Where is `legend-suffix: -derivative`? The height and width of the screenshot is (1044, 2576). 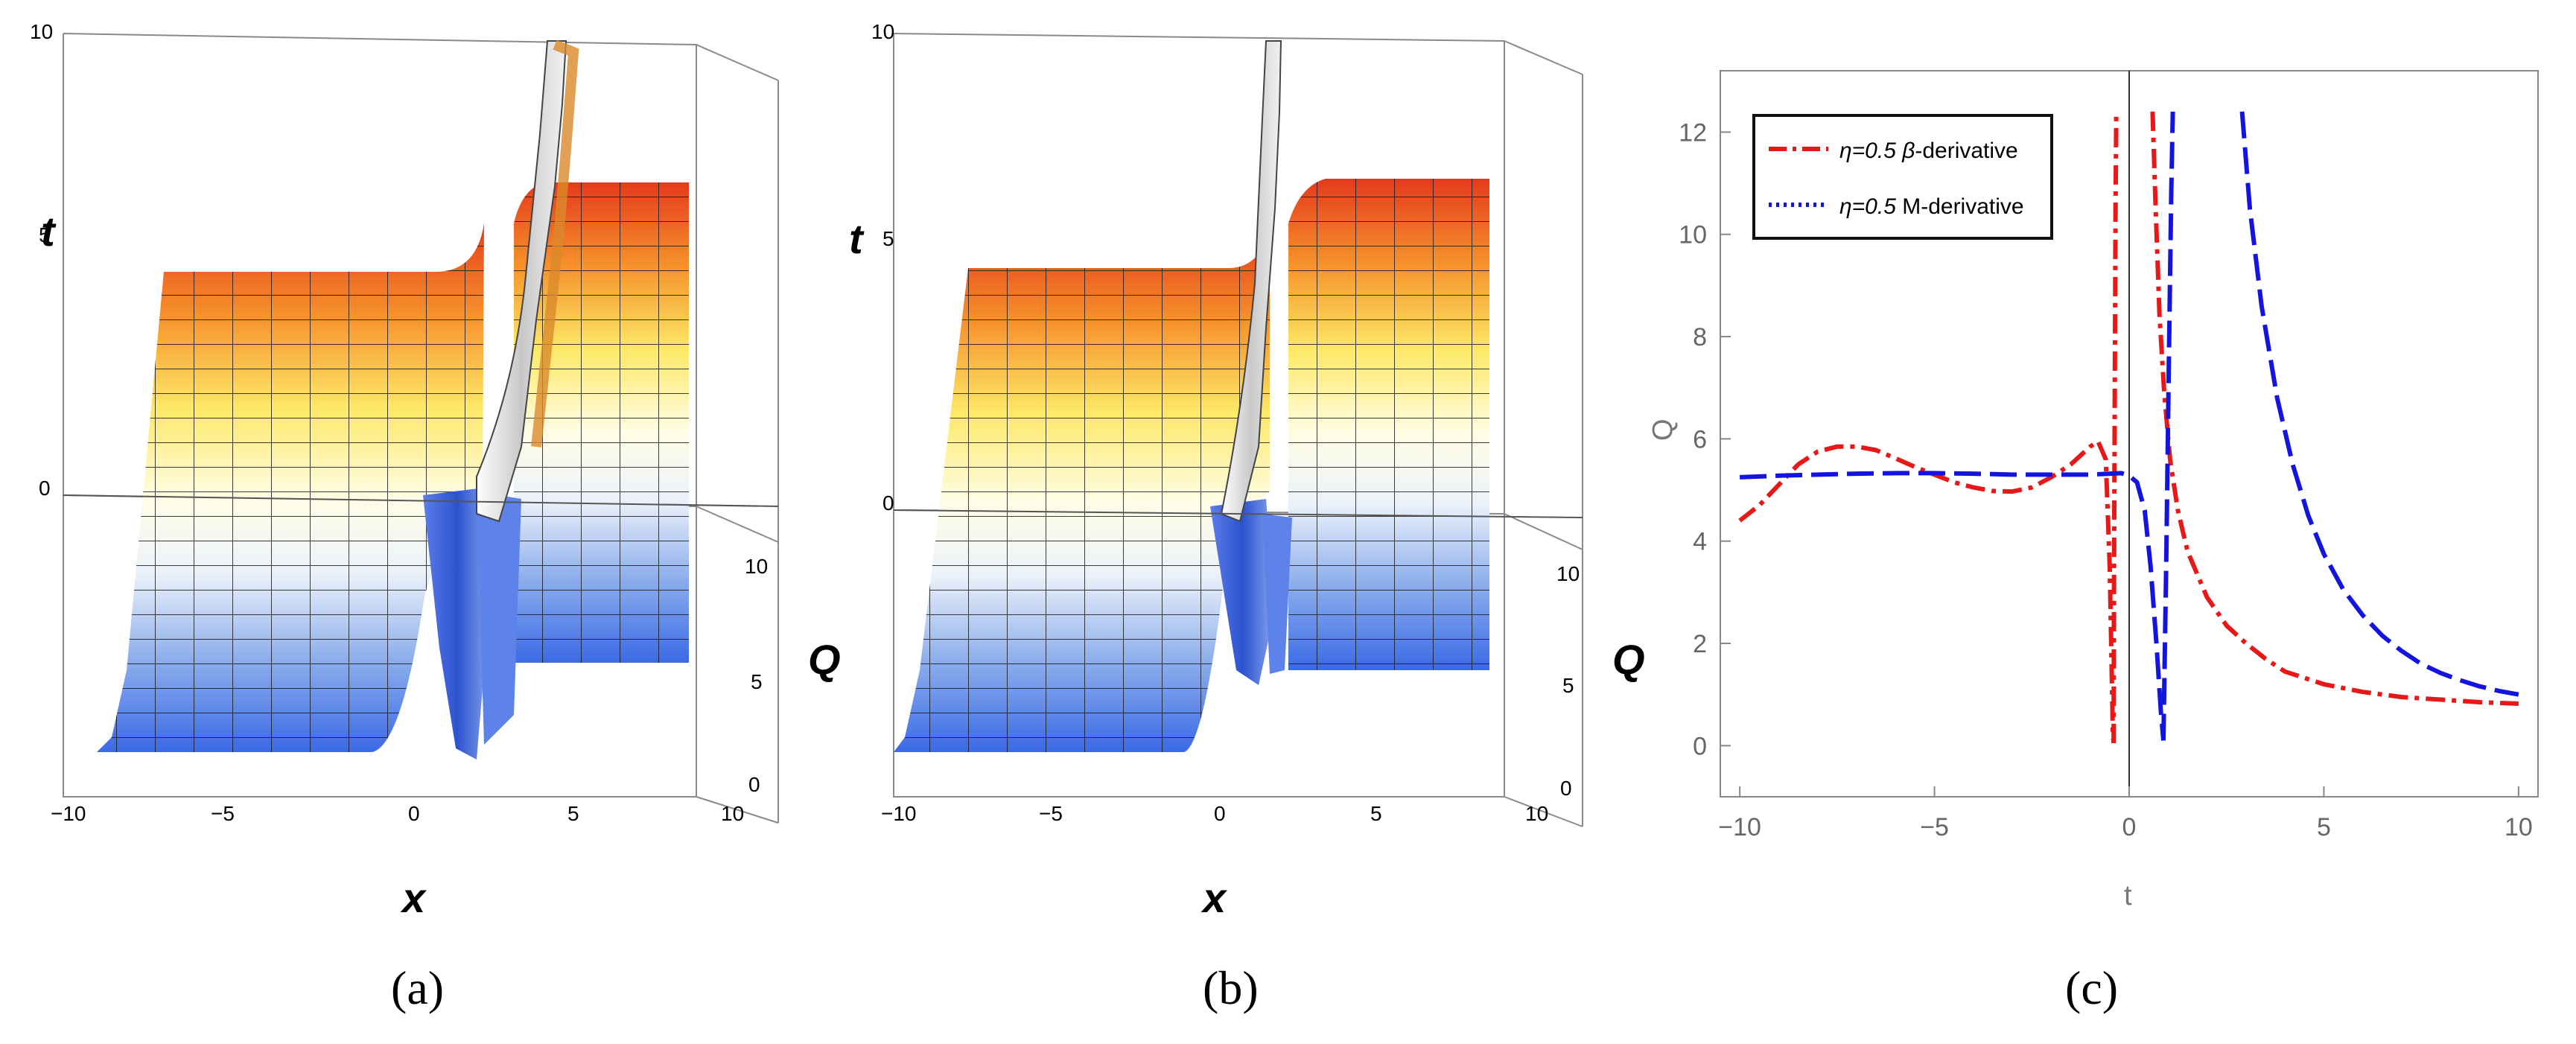
legend-suffix: -derivative is located at coordinates (1966, 151).